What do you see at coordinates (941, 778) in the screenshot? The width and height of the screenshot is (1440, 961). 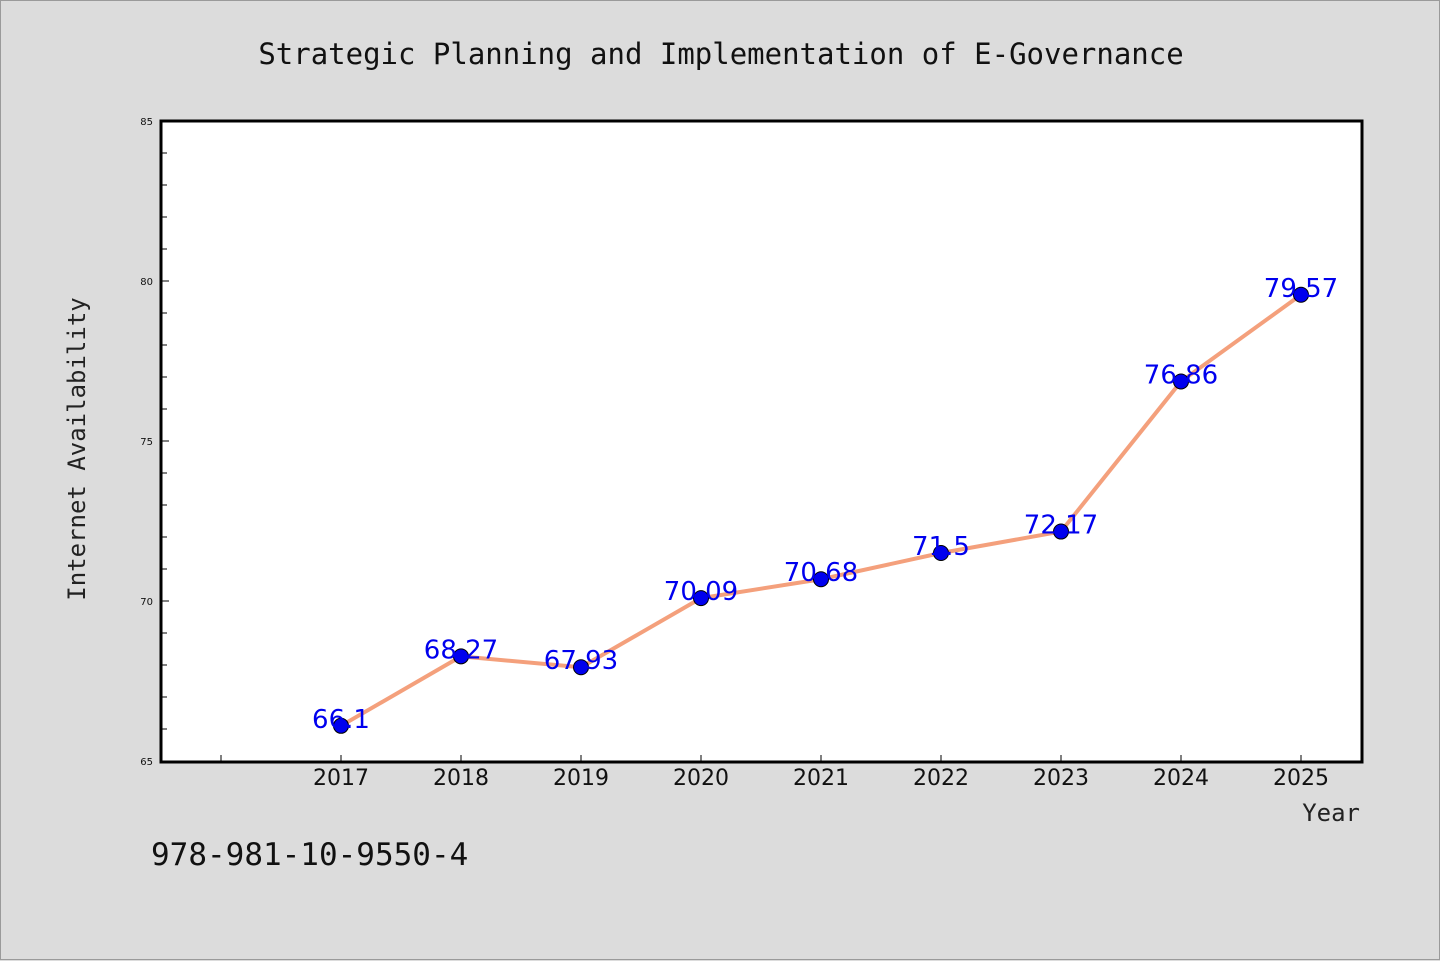 I see `x-tick-label: 2022` at bounding box center [941, 778].